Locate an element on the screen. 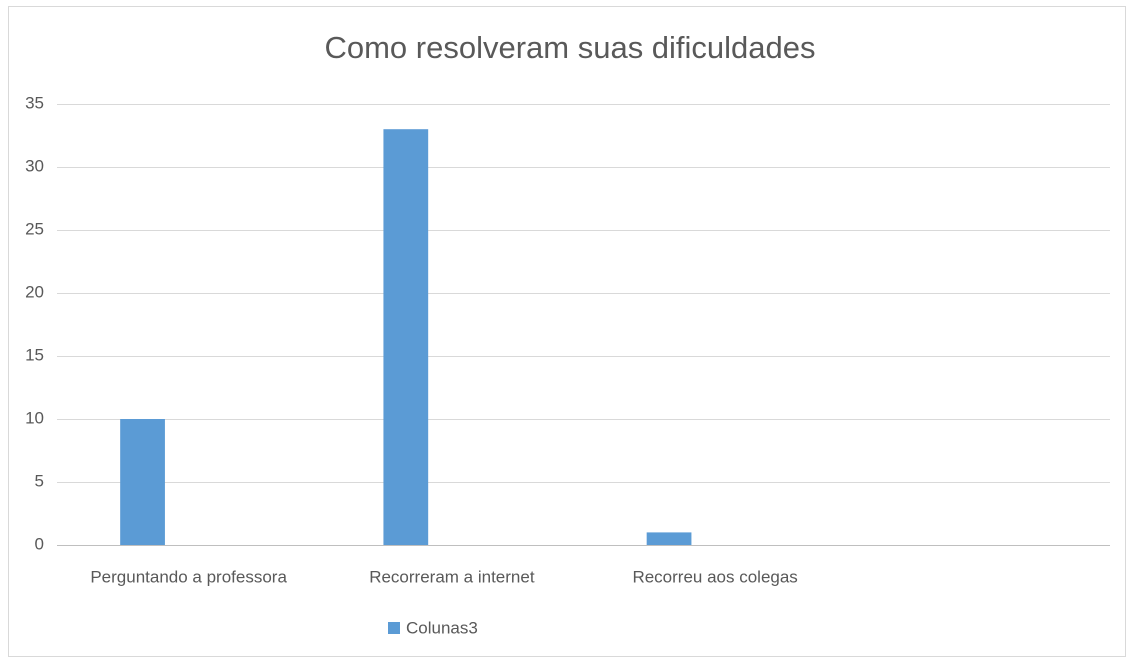  x-tick-label: Recorreu aos colegas is located at coordinates (714, 576).